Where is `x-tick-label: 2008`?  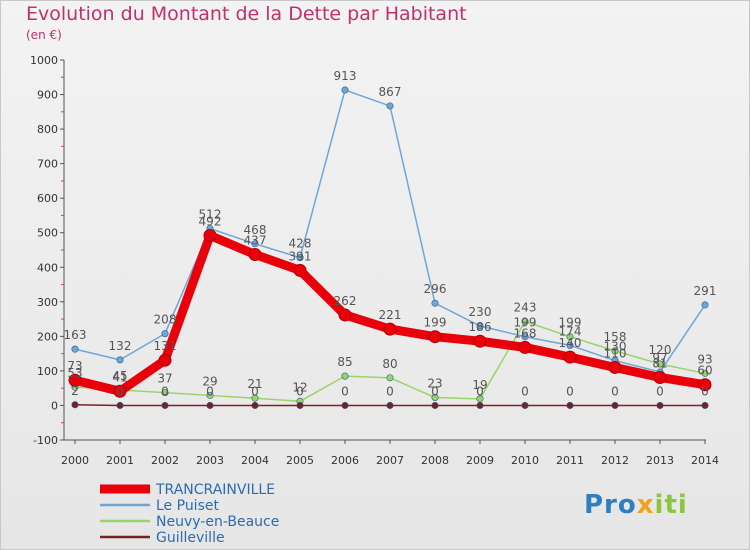 x-tick-label: 2008 is located at coordinates (435, 460).